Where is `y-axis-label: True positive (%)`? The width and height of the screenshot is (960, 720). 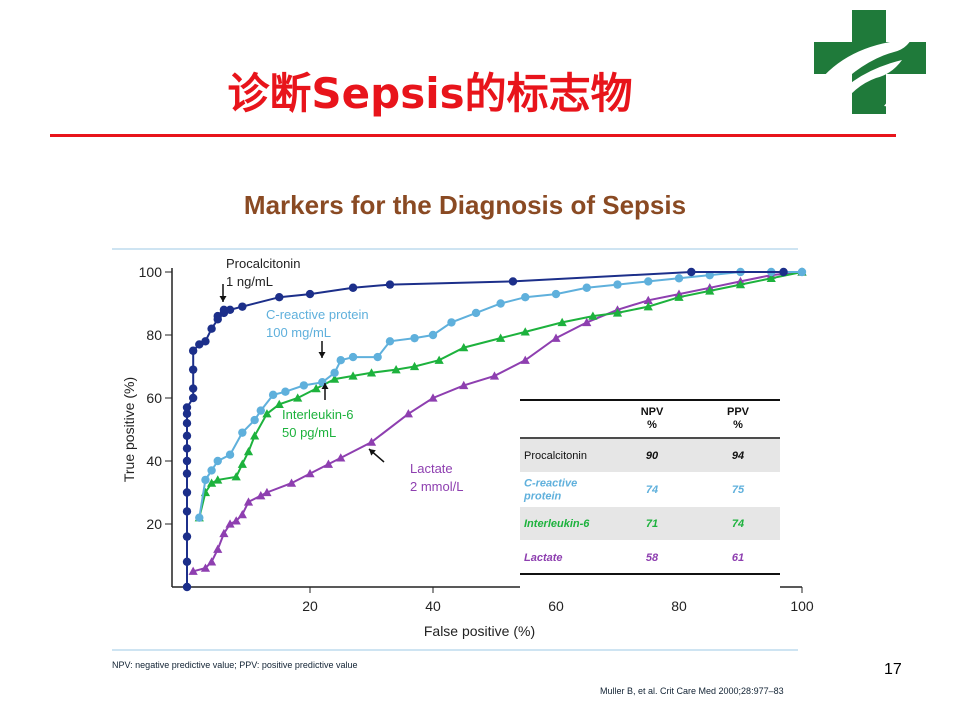
y-axis-label: True positive (%) is located at coordinates (129, 429).